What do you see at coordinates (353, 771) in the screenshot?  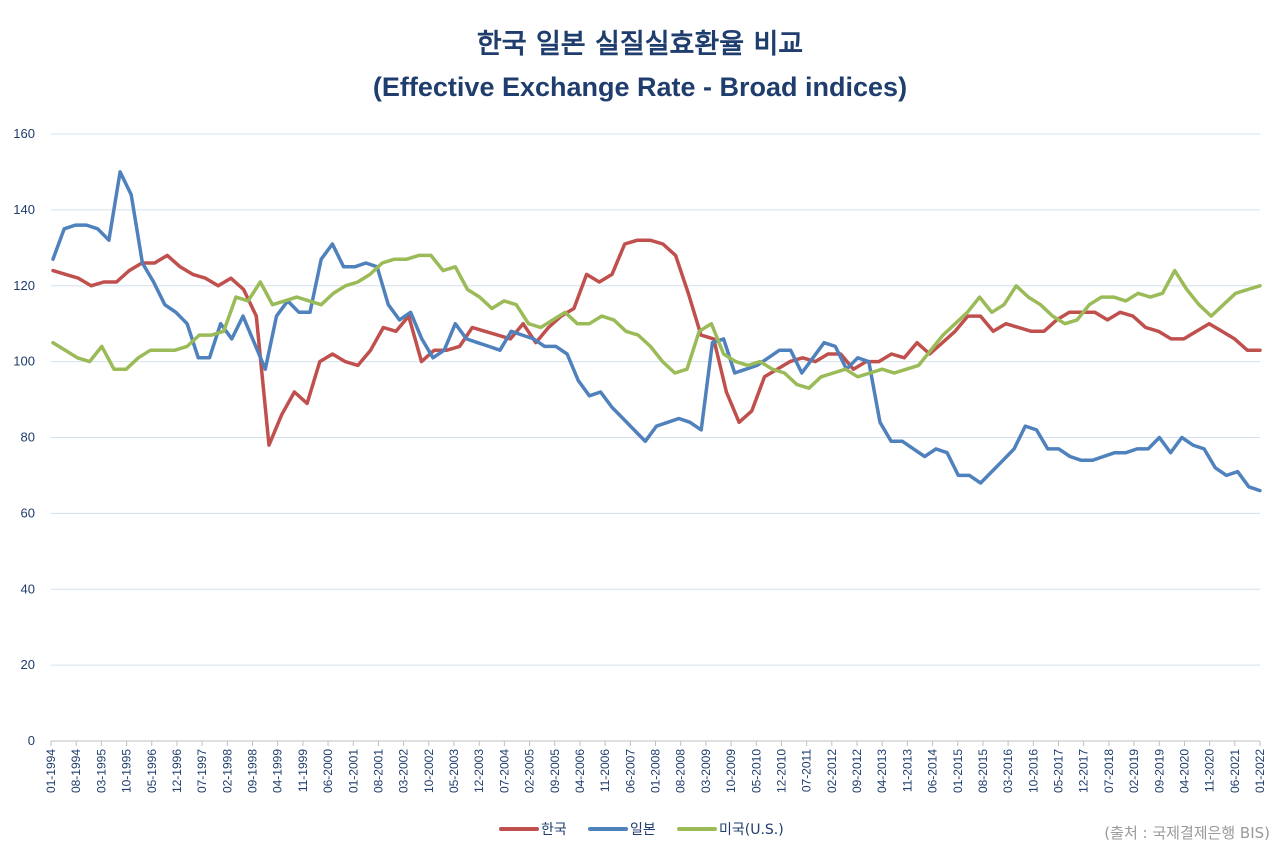 I see `x-tick-label: 01-2001` at bounding box center [353, 771].